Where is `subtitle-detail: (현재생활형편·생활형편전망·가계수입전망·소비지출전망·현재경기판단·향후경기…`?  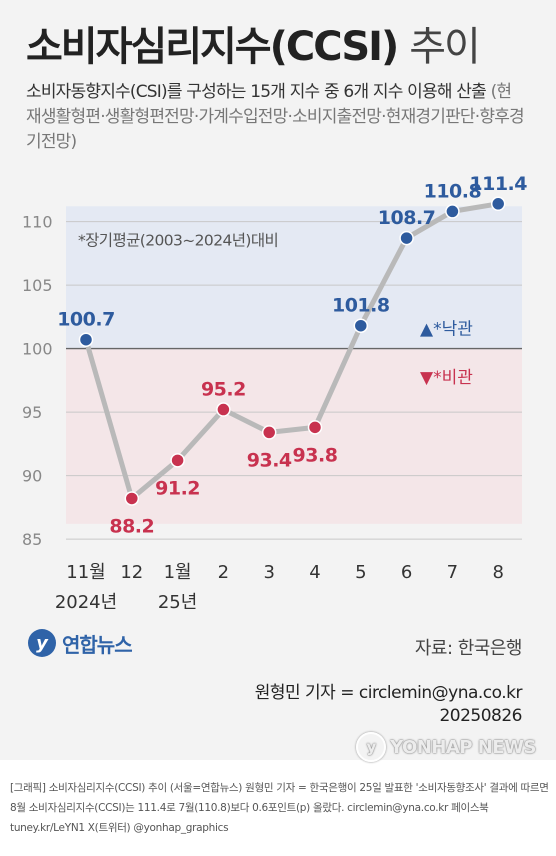 subtitle-detail: (현재생활형편·생활형편전망·가계수입전망·소비지출전망·현재경기판단·향후경기… is located at coordinates (275, 117).